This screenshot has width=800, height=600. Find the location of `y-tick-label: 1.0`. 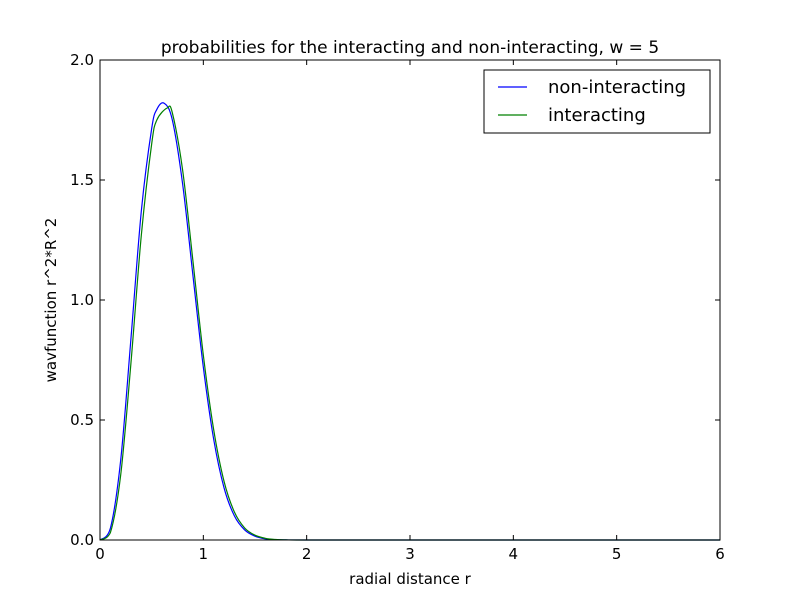

y-tick-label: 1.0 is located at coordinates (82, 300).